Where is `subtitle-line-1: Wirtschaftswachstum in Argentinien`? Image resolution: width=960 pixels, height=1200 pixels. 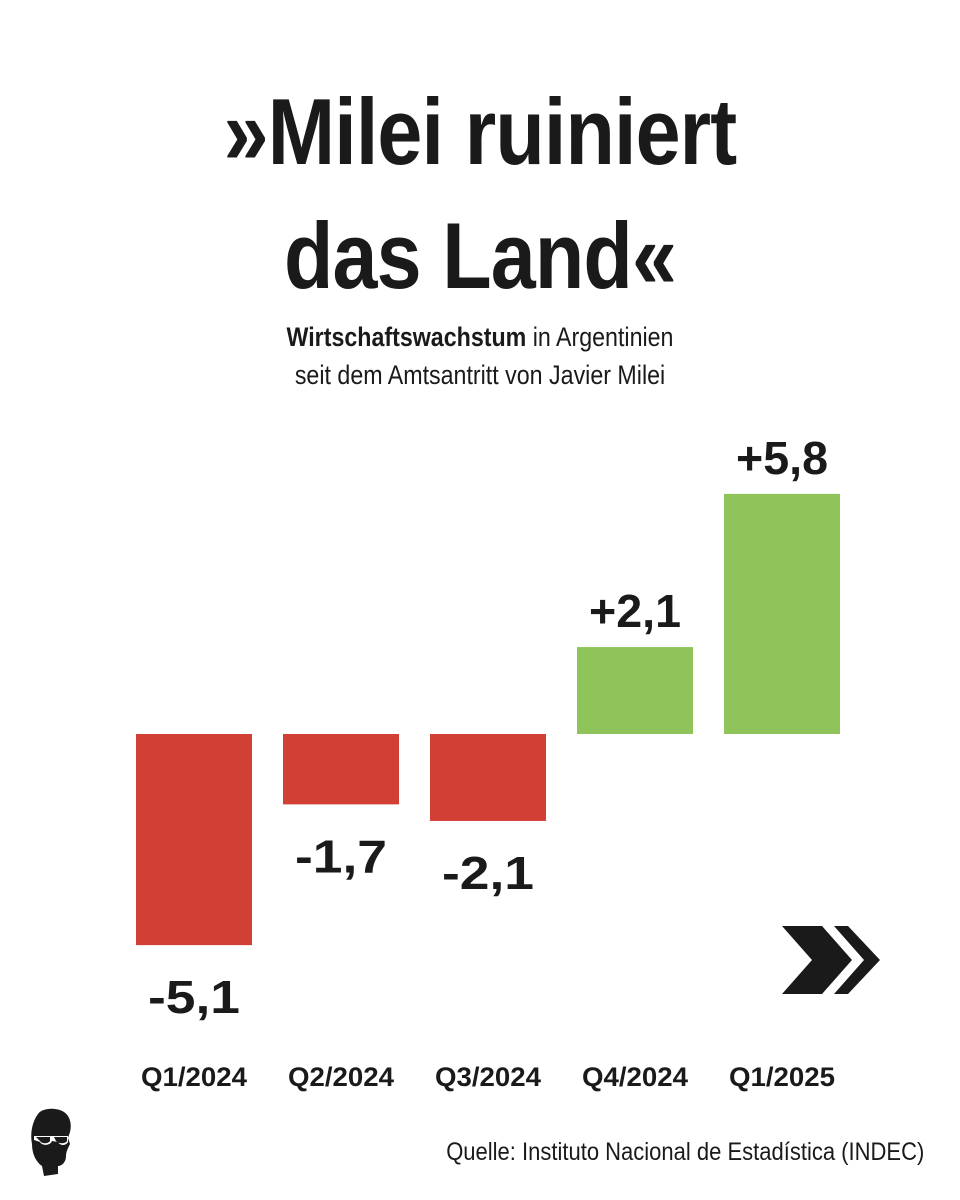
subtitle-line-1: Wirtschaftswachstum in Argentinien is located at coordinates (480, 337).